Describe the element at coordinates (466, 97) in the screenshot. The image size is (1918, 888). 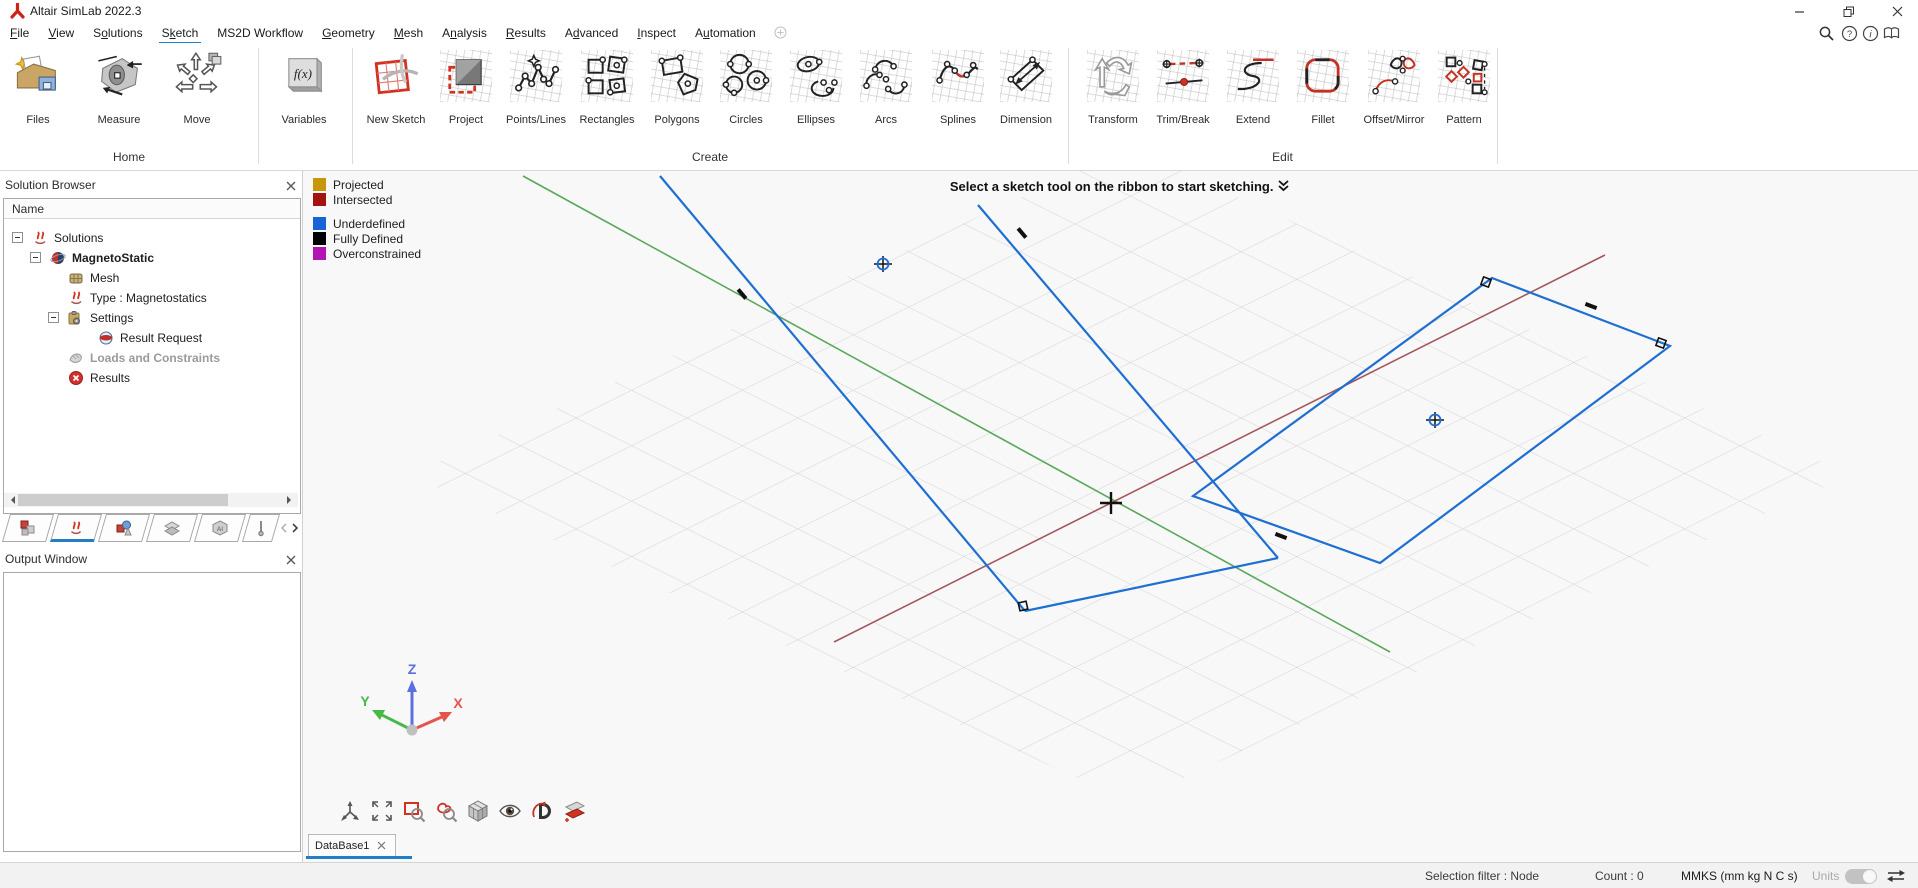
I see `ribbon-button-project: Project` at that location.